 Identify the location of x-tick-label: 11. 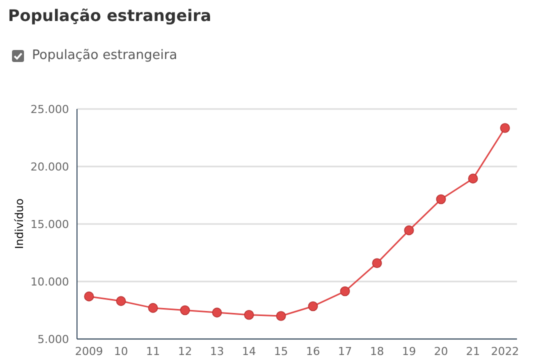
(153, 351).